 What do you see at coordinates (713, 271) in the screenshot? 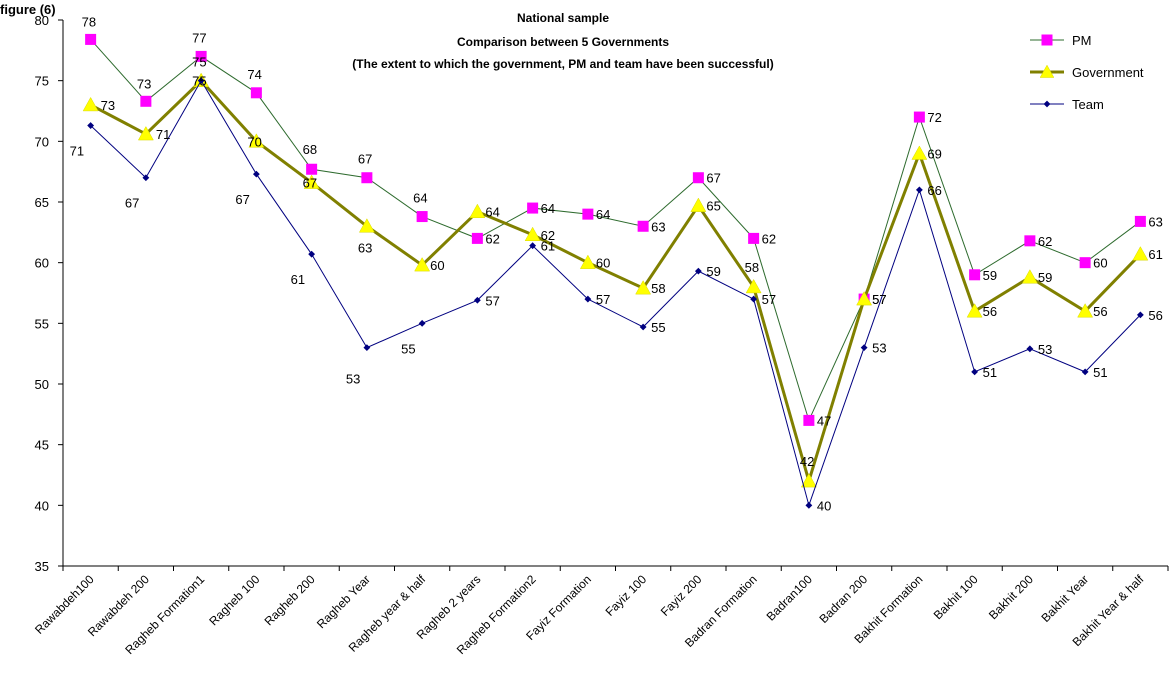
I see `data-label-team: 59` at bounding box center [713, 271].